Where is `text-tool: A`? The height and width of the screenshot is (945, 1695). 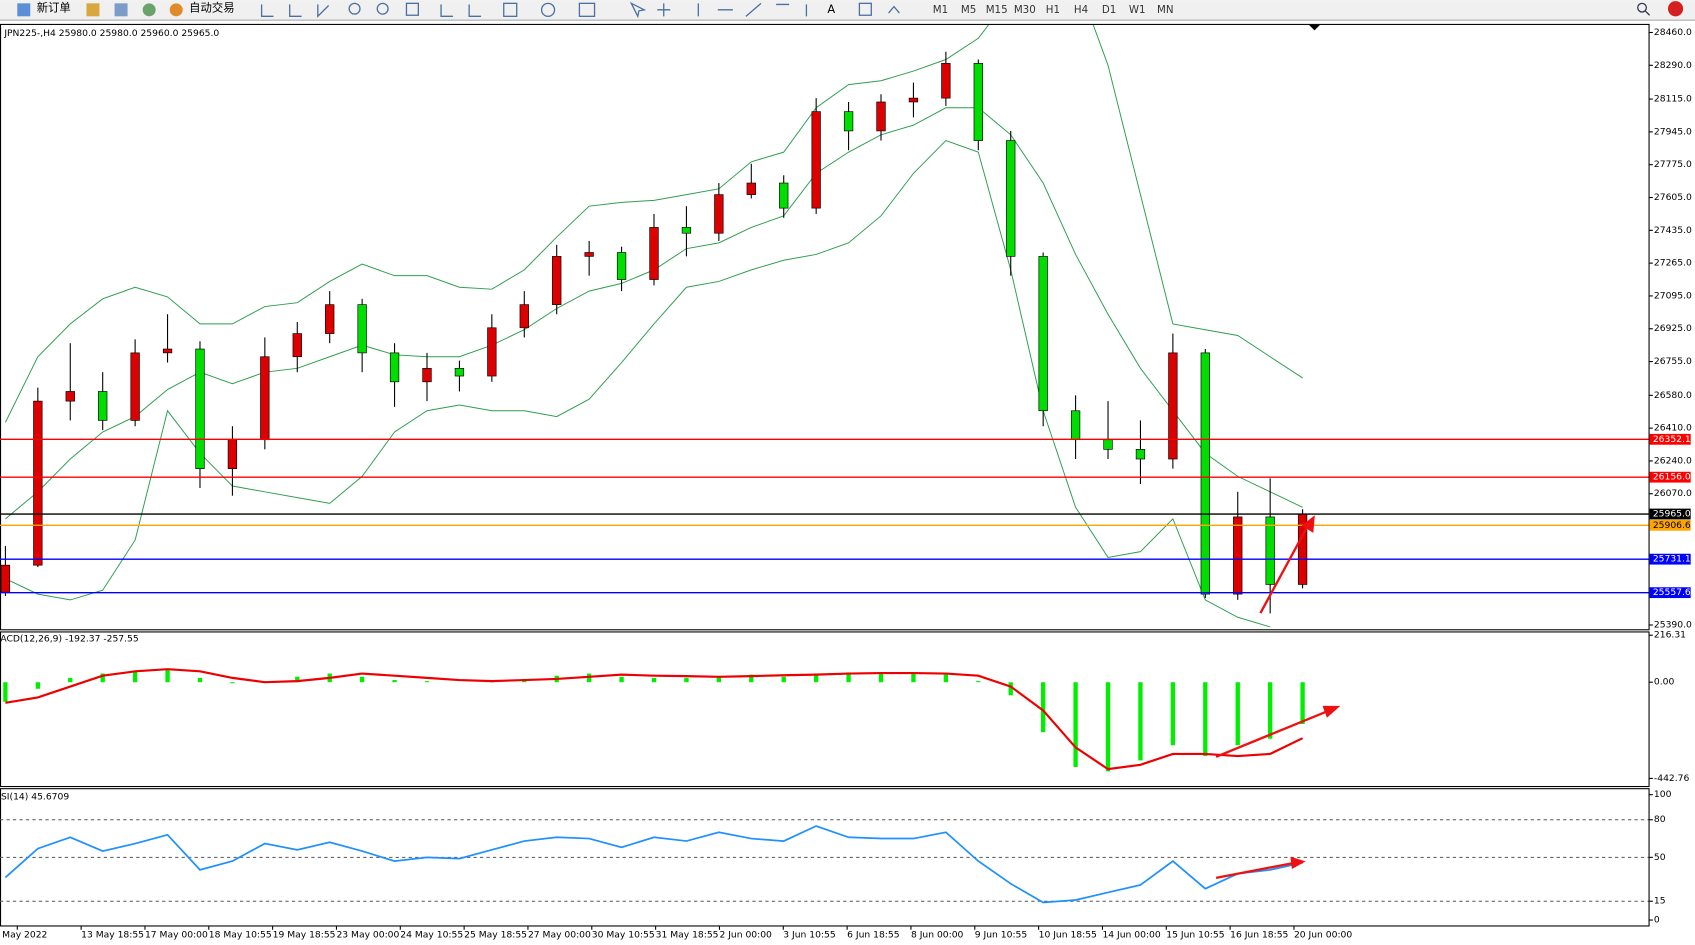
text-tool: A is located at coordinates (831, 9).